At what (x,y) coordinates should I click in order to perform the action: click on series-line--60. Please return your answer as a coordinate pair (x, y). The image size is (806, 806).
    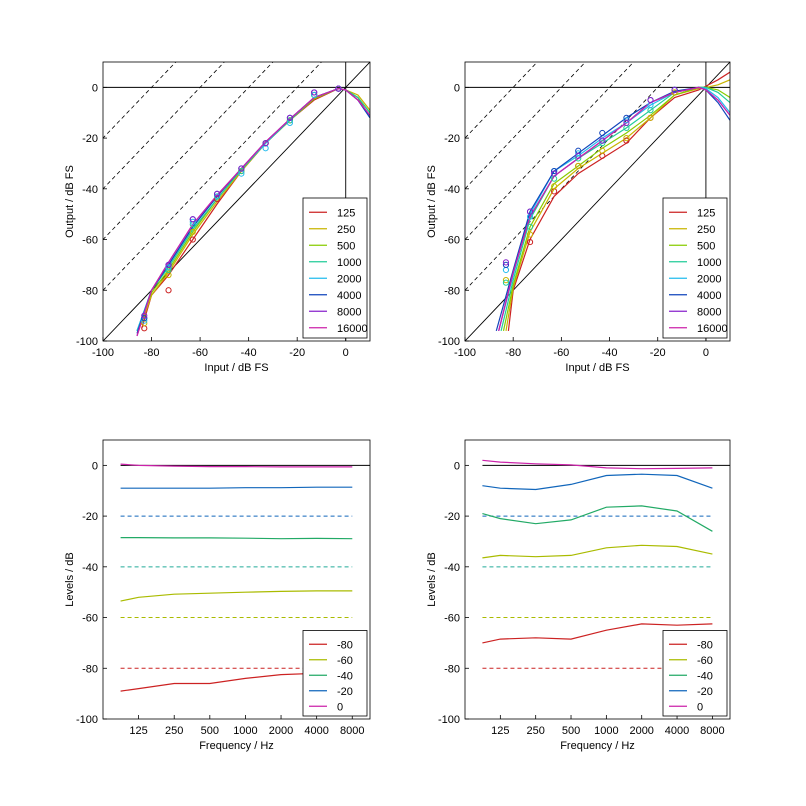
    Looking at the image, I should click on (236, 596).